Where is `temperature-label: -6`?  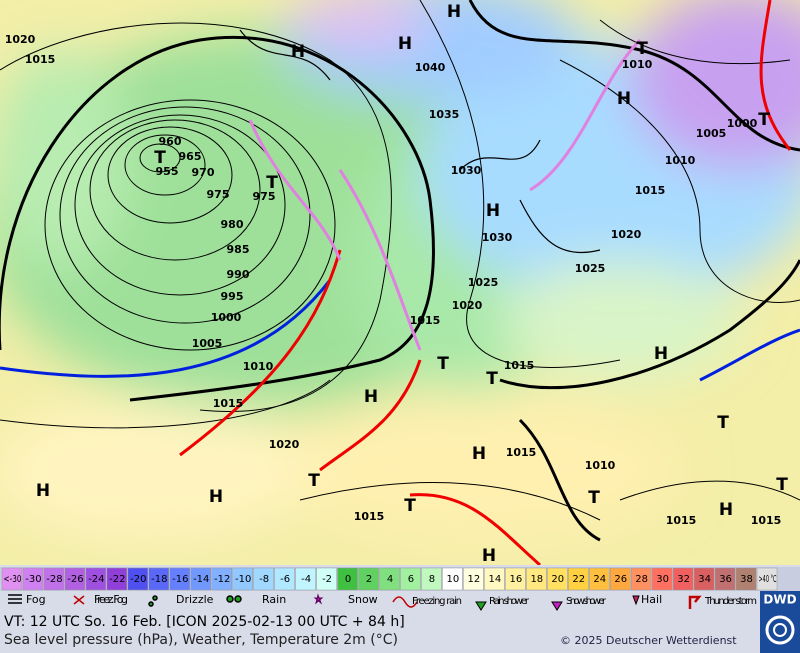 temperature-label: -6 is located at coordinates (285, 579).